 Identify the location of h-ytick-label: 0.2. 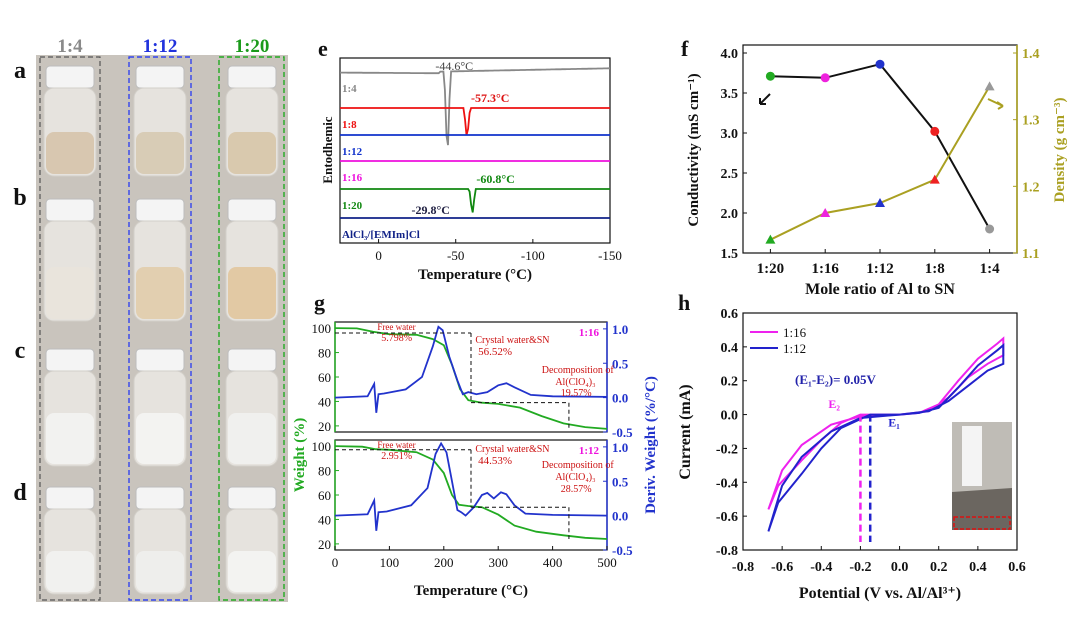
(730, 382).